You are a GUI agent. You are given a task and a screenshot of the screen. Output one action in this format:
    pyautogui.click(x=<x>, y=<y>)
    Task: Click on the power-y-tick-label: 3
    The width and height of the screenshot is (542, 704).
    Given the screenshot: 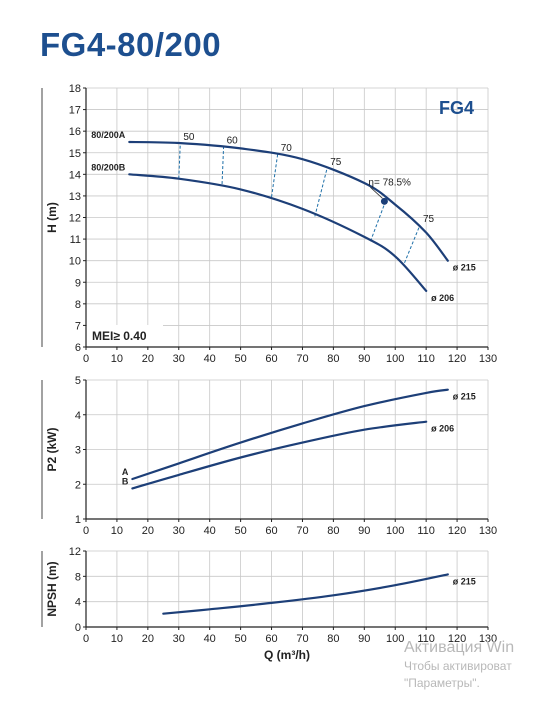 What is the action you would take?
    pyautogui.click(x=78, y=451)
    